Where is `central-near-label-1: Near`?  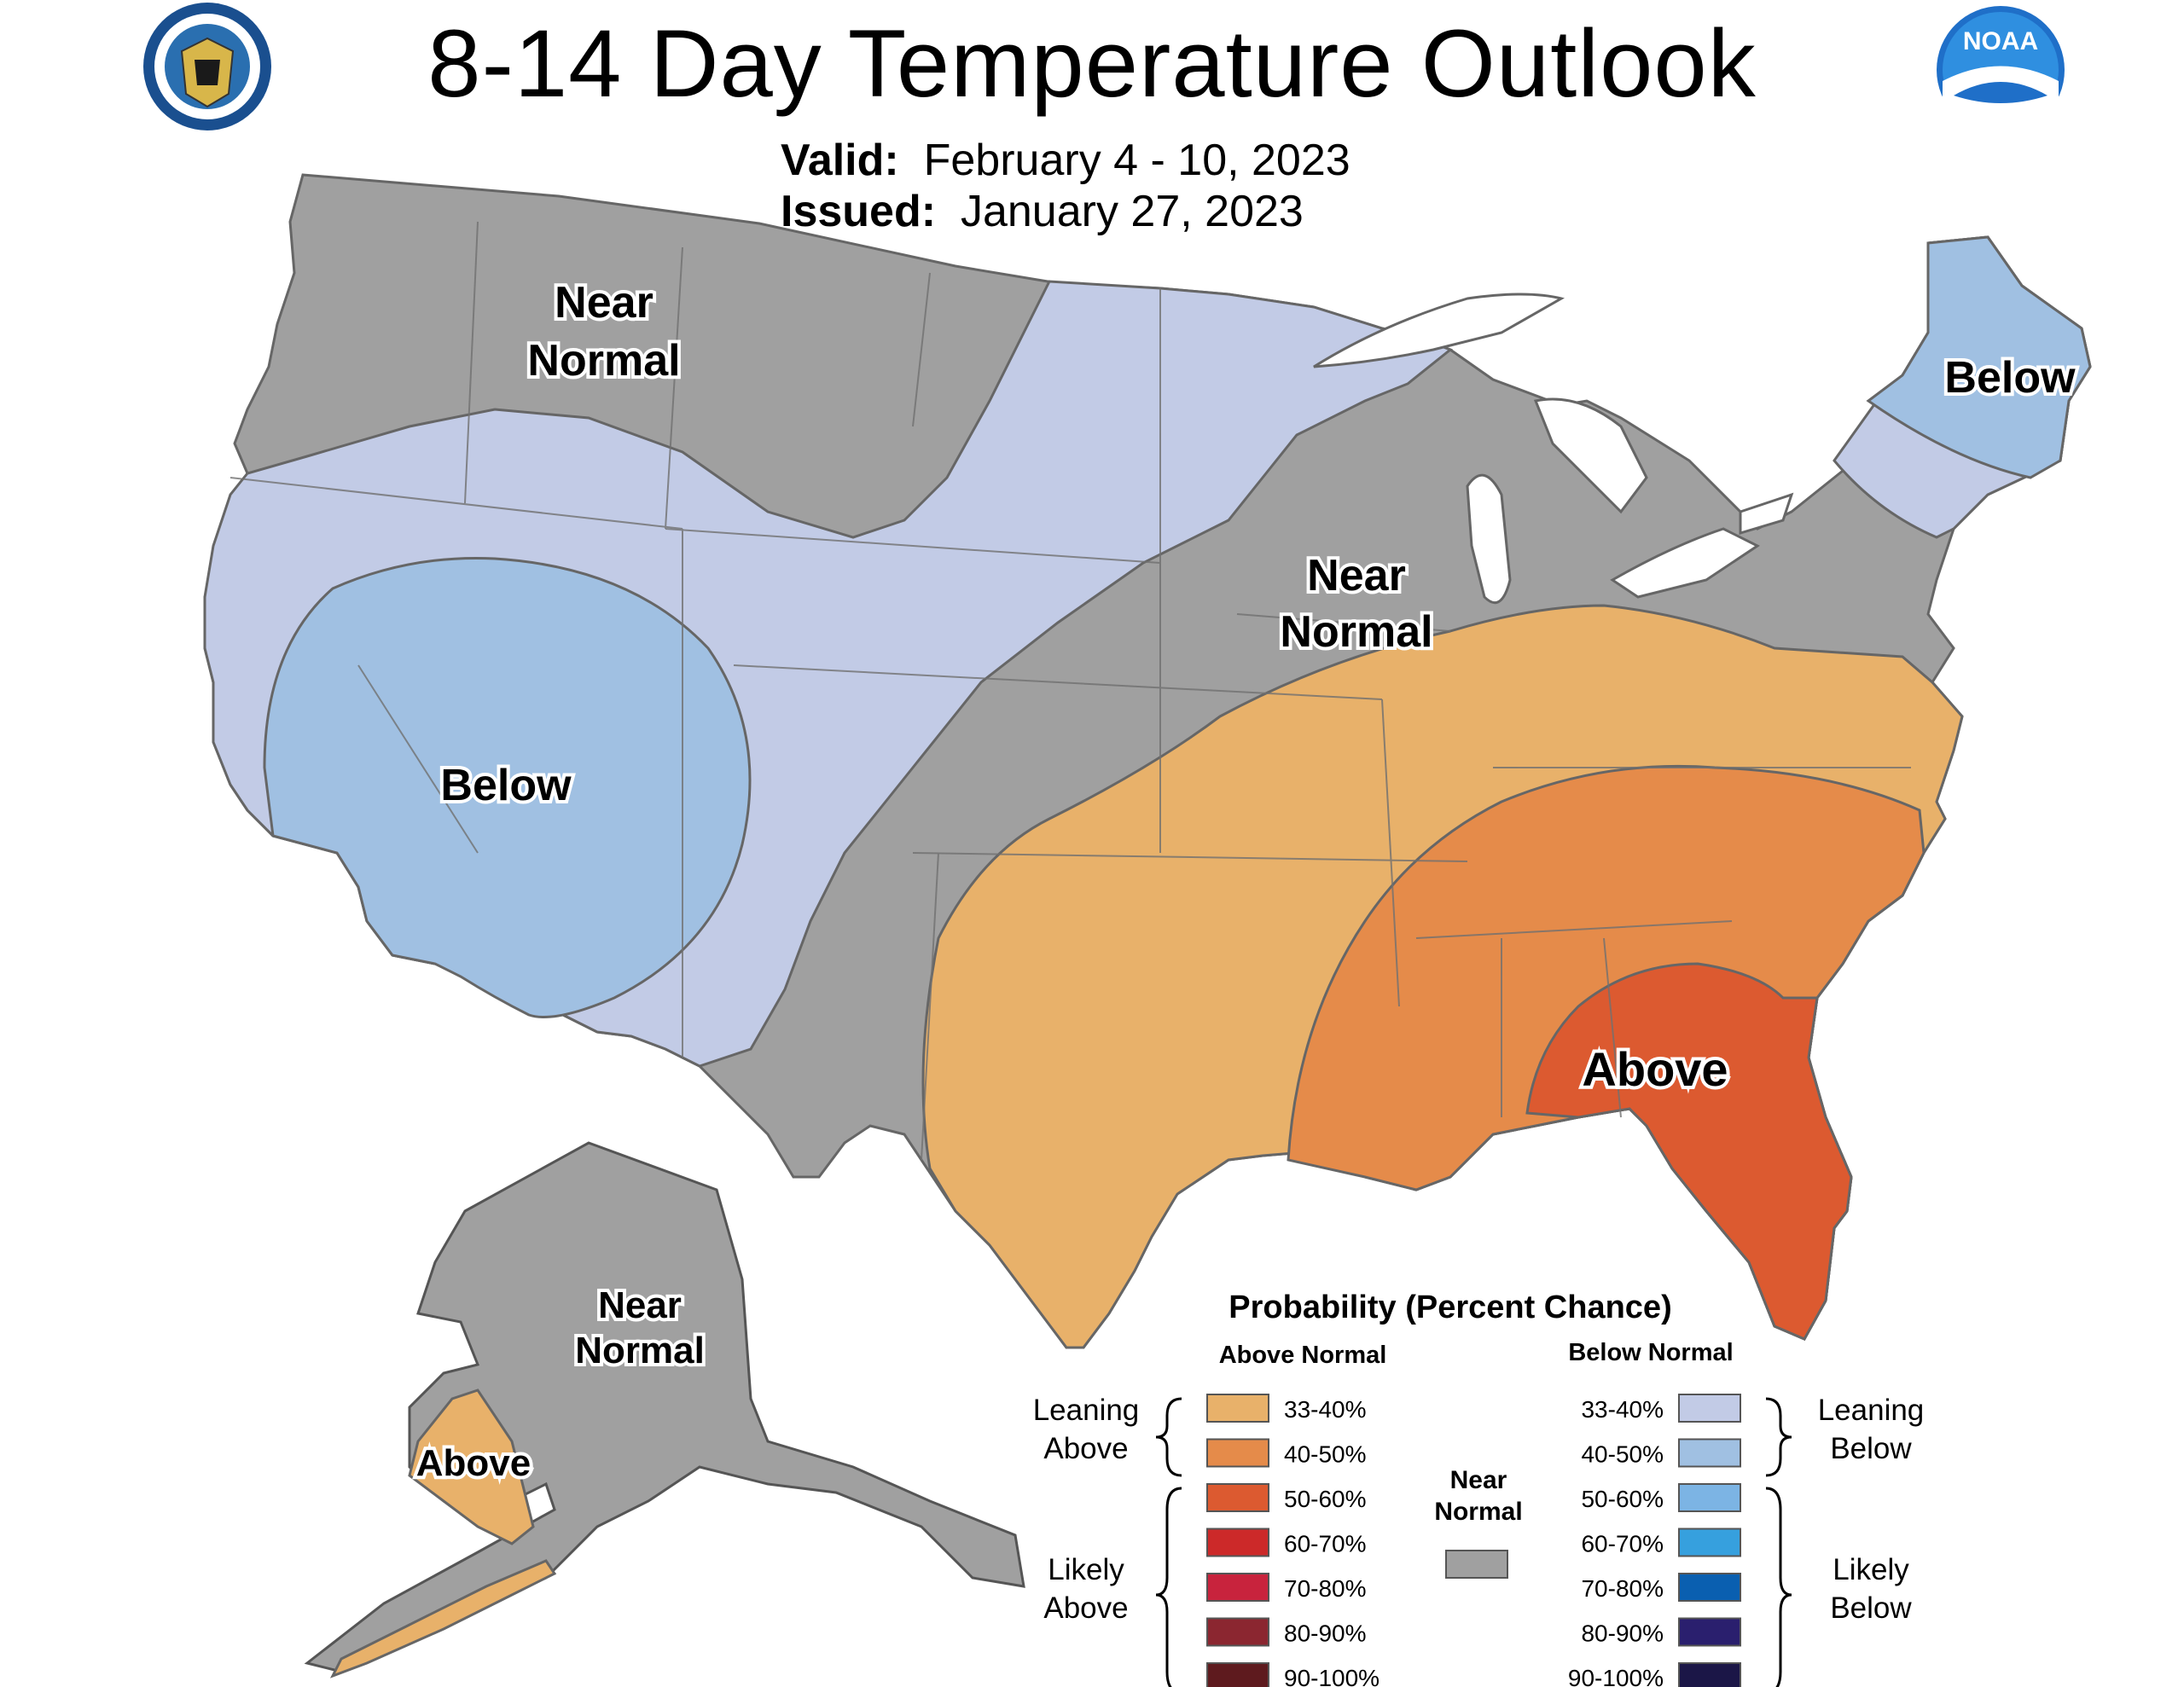
central-near-label-1: Near is located at coordinates (1357, 576).